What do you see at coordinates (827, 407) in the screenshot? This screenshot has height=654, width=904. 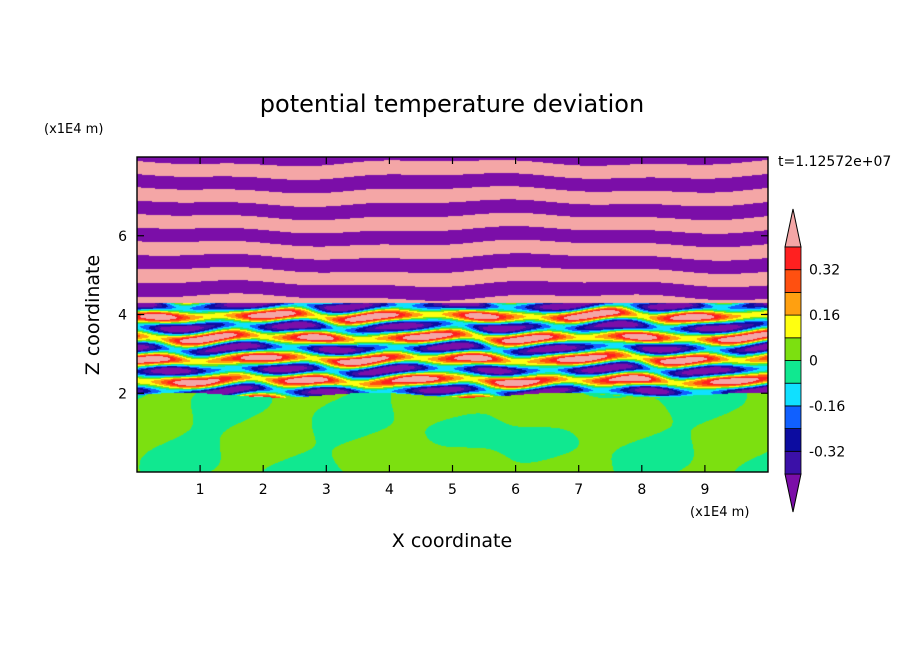 I see `colorbar-label: -0.16` at bounding box center [827, 407].